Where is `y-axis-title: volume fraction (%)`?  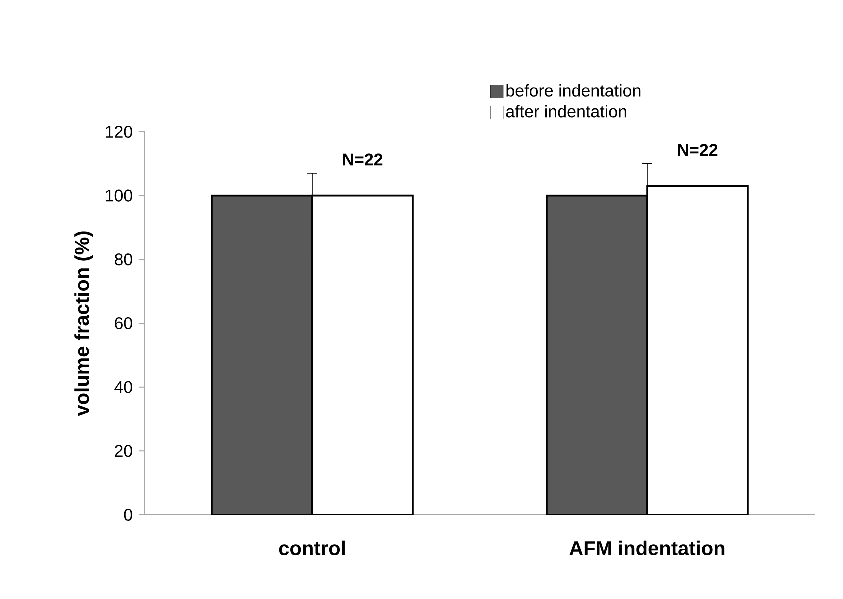 y-axis-title: volume fraction (%) is located at coordinates (84, 324).